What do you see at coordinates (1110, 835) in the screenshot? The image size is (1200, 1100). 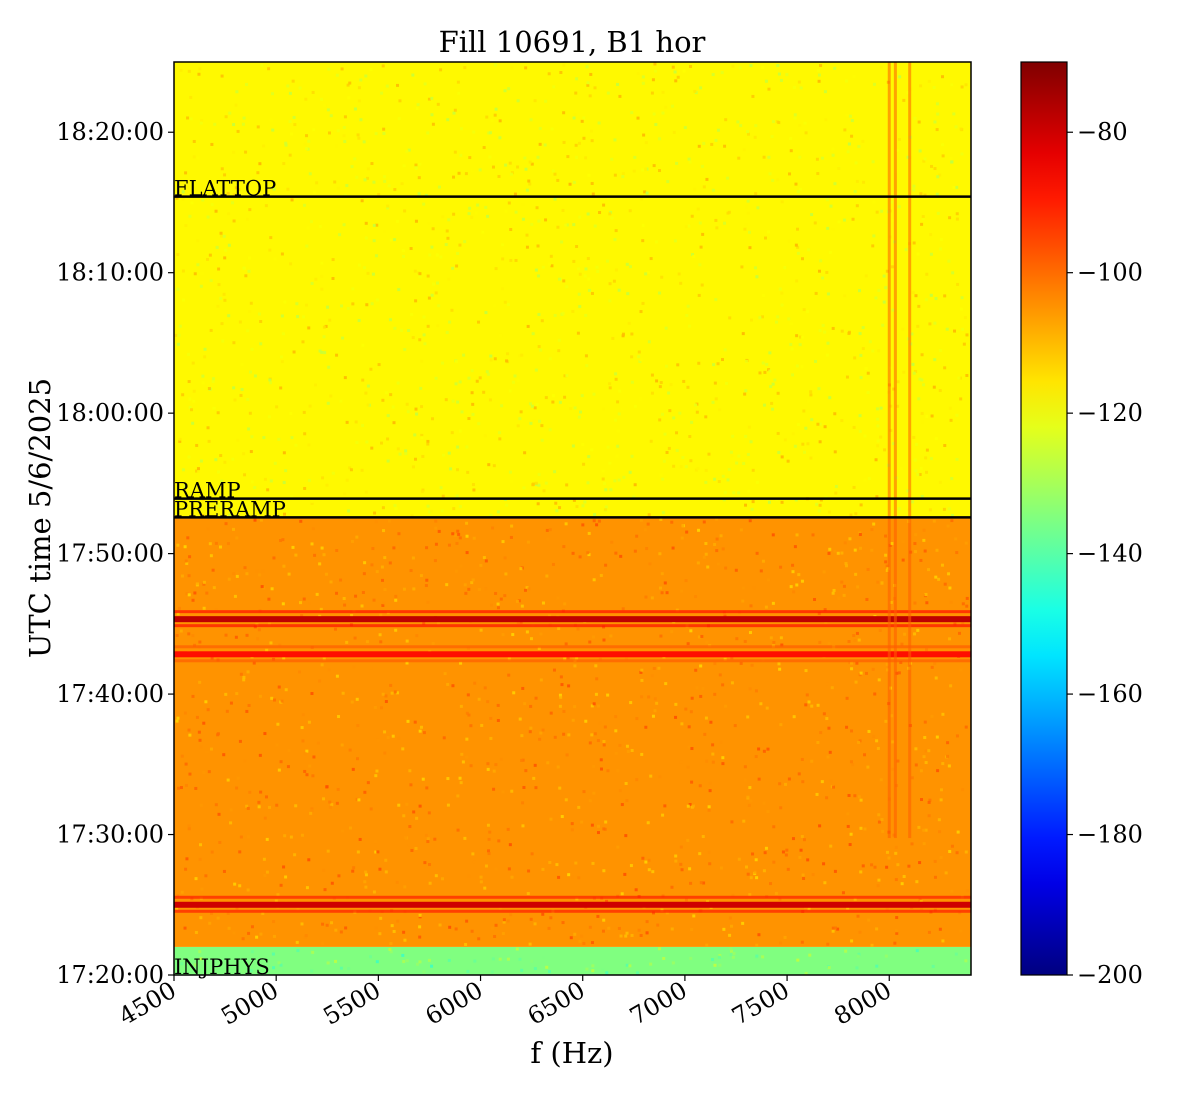 I see `colorbar-tick-label: −180` at bounding box center [1110, 835].